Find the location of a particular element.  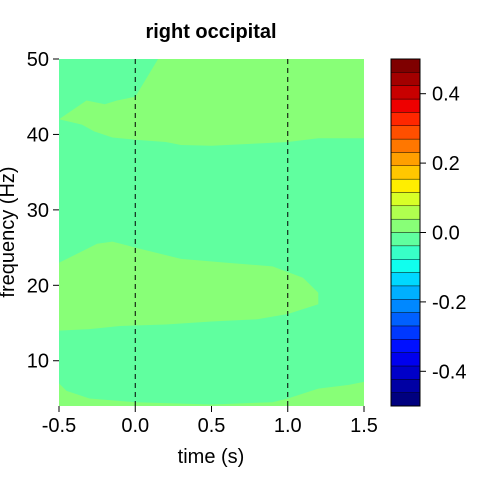

y-tick-label: 20 is located at coordinates (38, 286).